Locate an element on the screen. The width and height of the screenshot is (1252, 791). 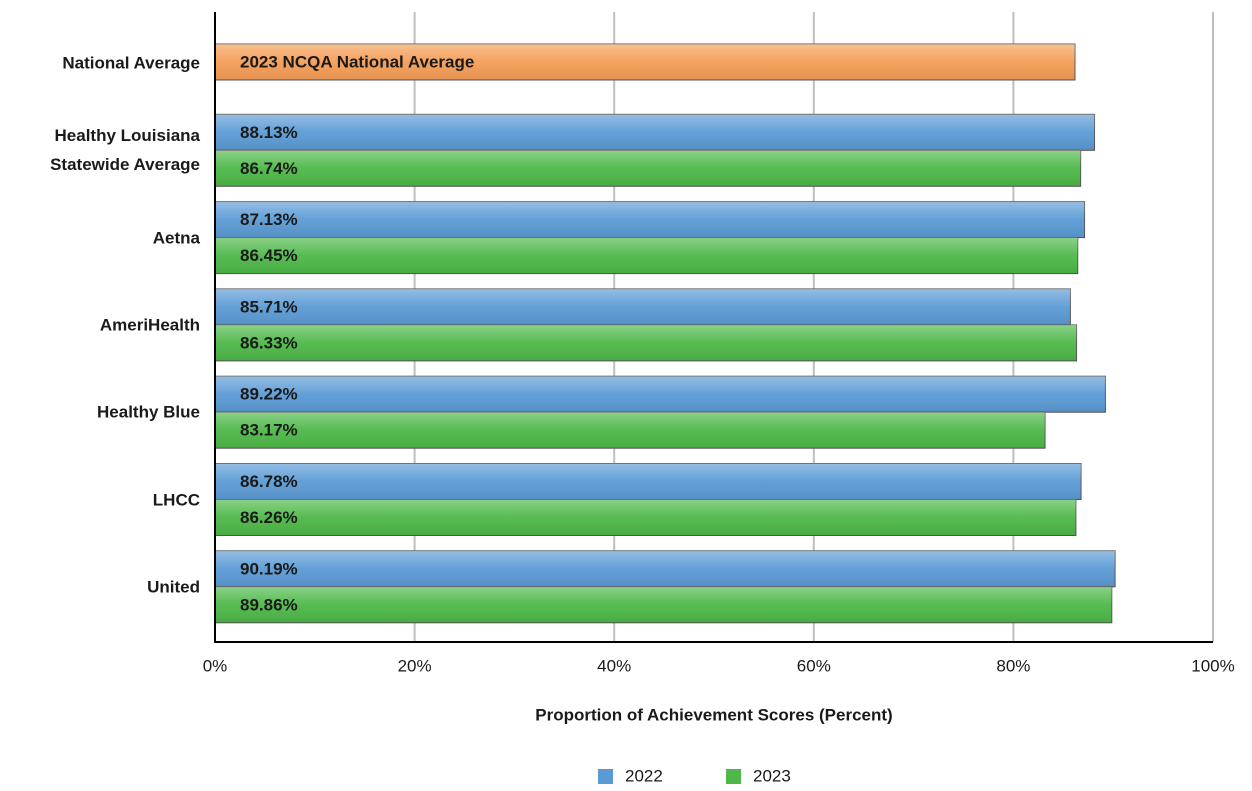
y-category-label: National Average is located at coordinates (131, 63).